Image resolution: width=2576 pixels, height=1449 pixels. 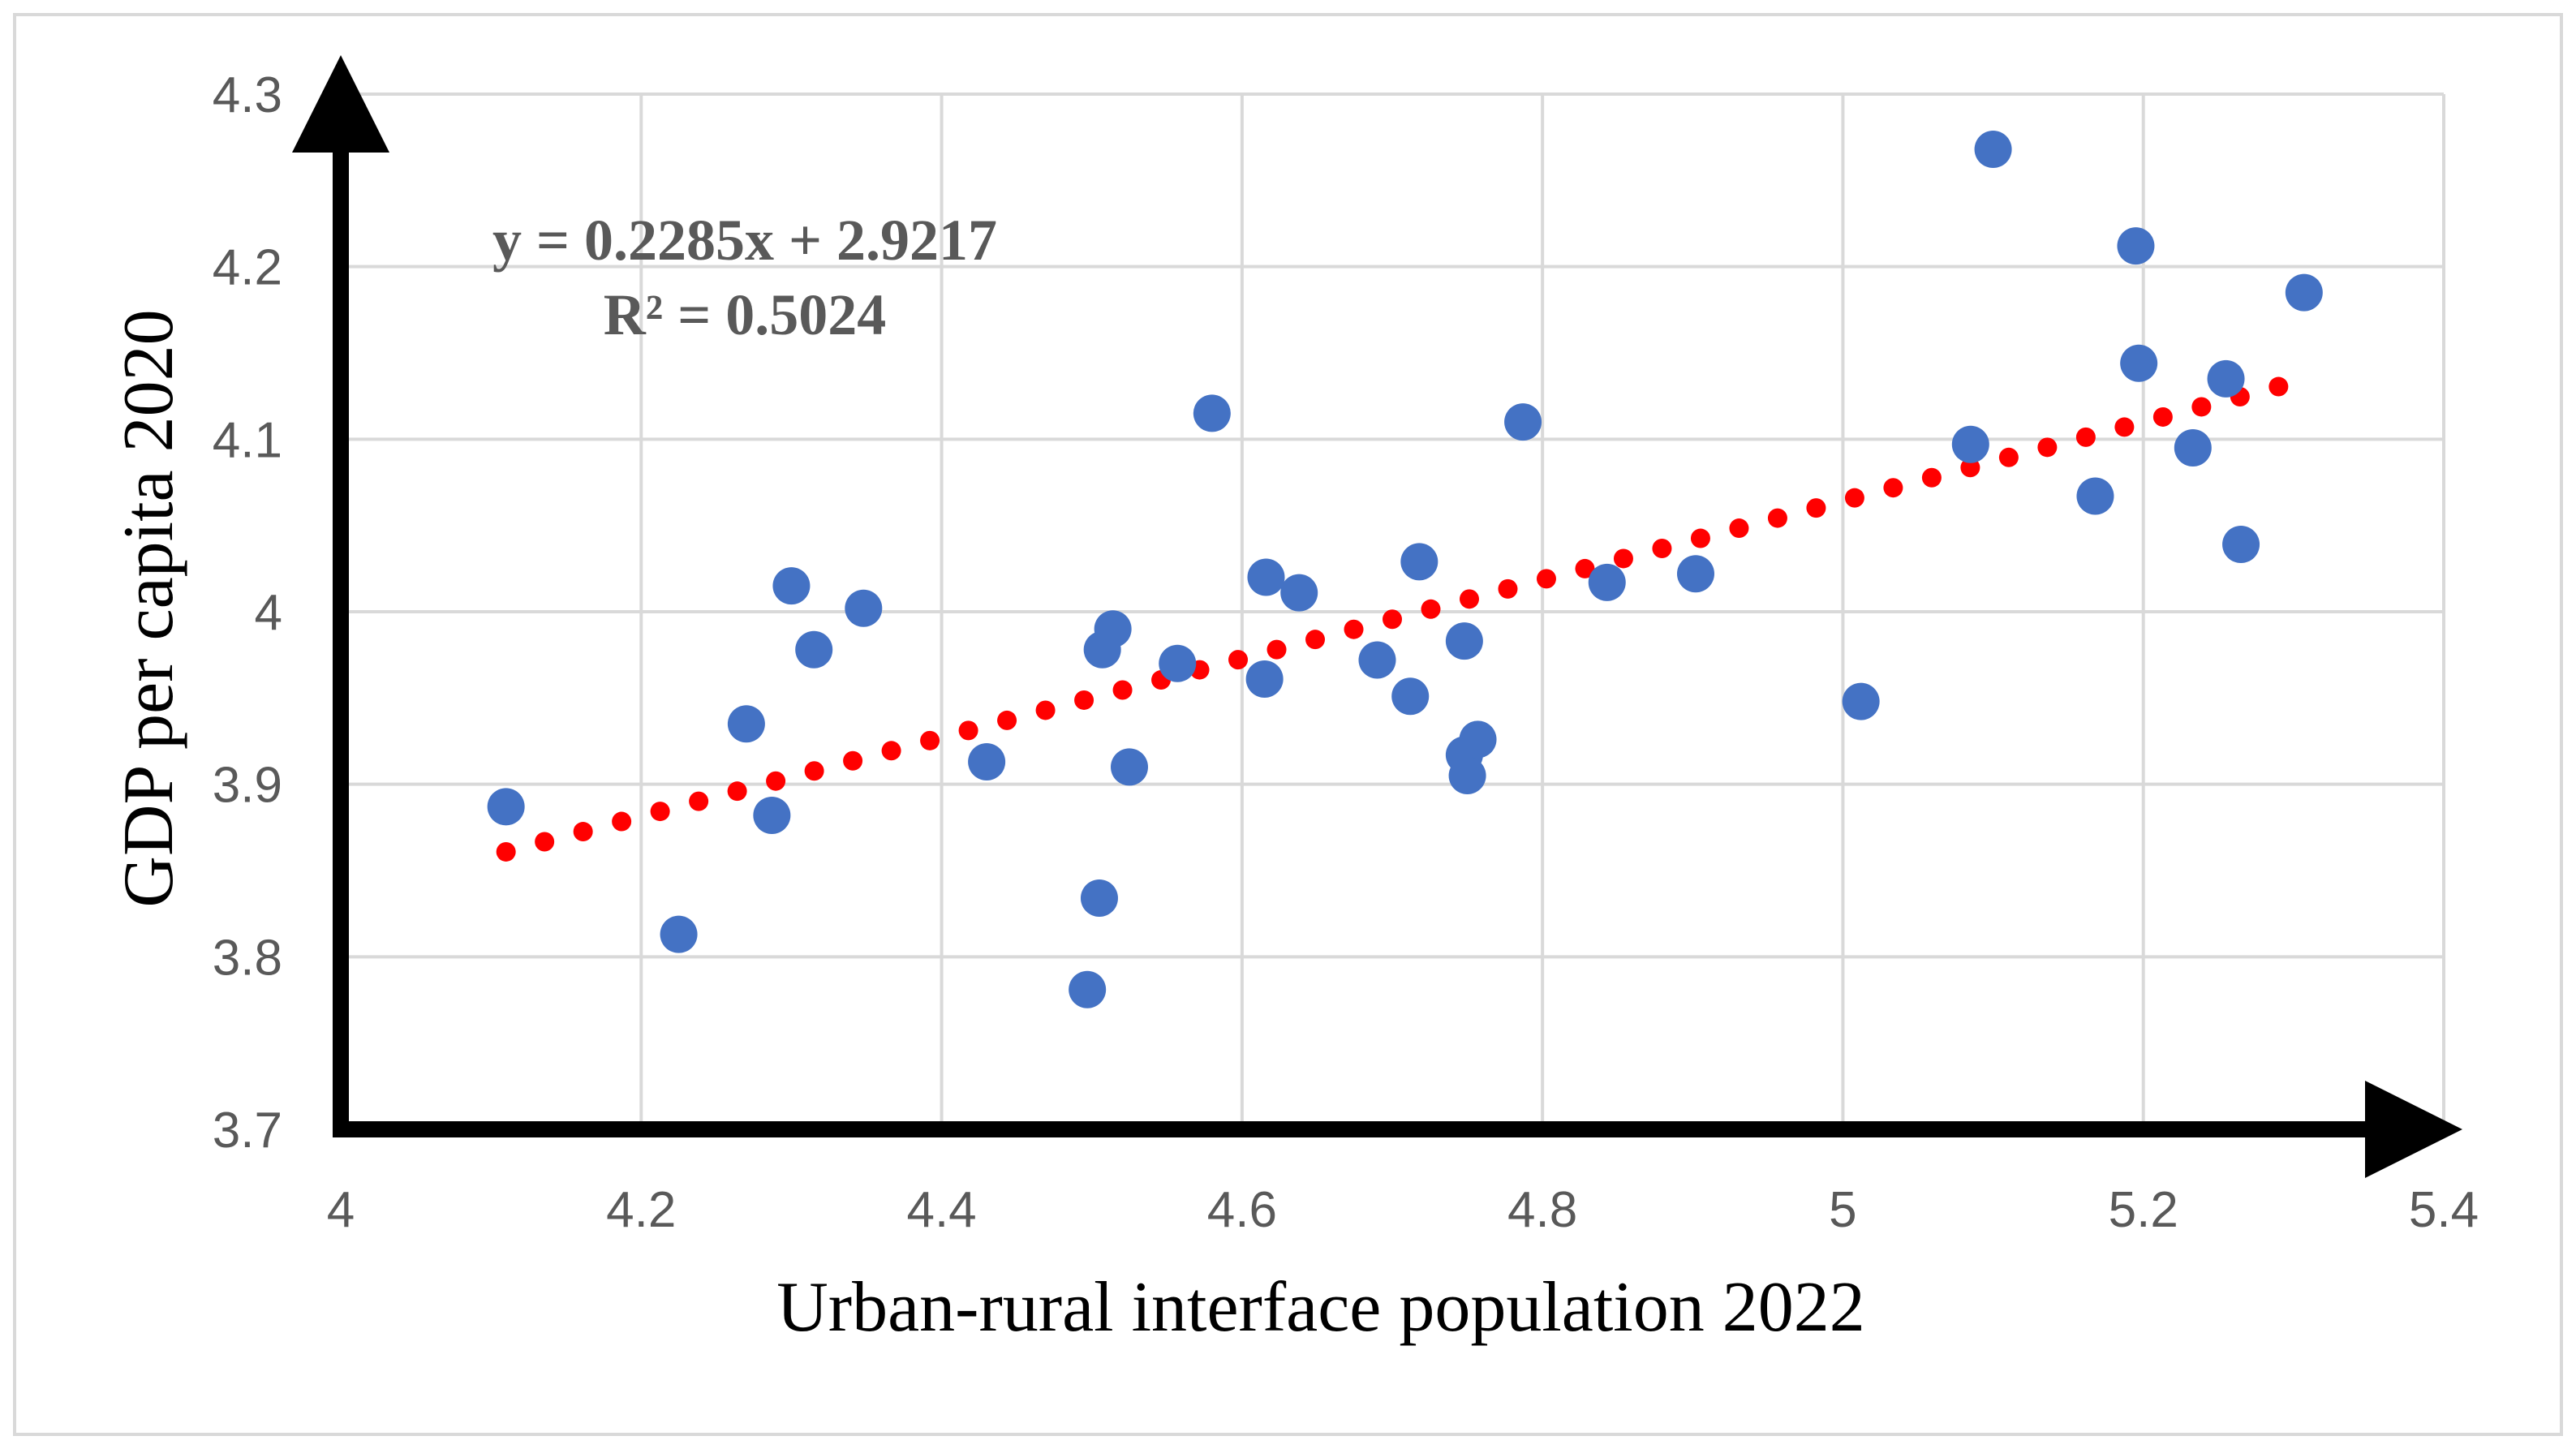 I want to click on x-tick-label-6: 5.2, so click(x=2143, y=1210).